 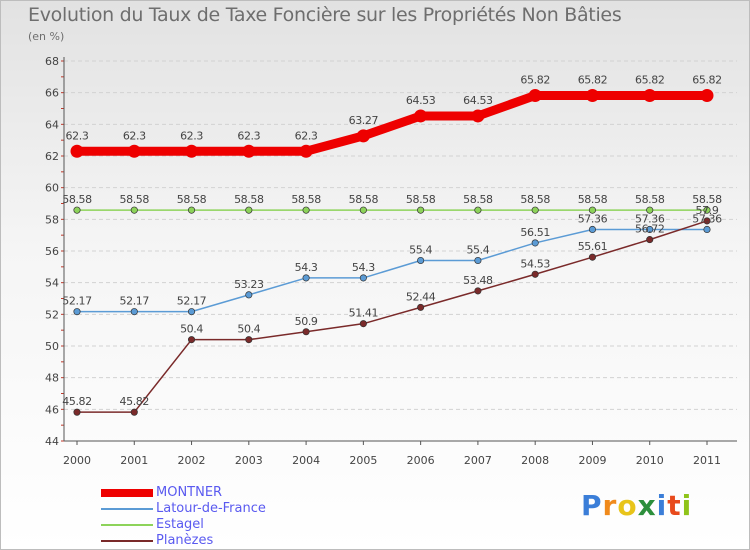 What do you see at coordinates (593, 246) in the screenshot?
I see `data-label: 55.61` at bounding box center [593, 246].